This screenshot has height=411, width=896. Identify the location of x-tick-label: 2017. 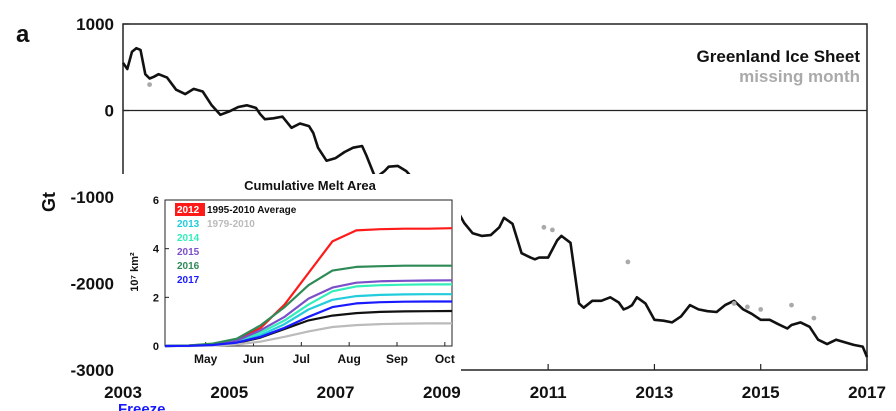
(867, 392).